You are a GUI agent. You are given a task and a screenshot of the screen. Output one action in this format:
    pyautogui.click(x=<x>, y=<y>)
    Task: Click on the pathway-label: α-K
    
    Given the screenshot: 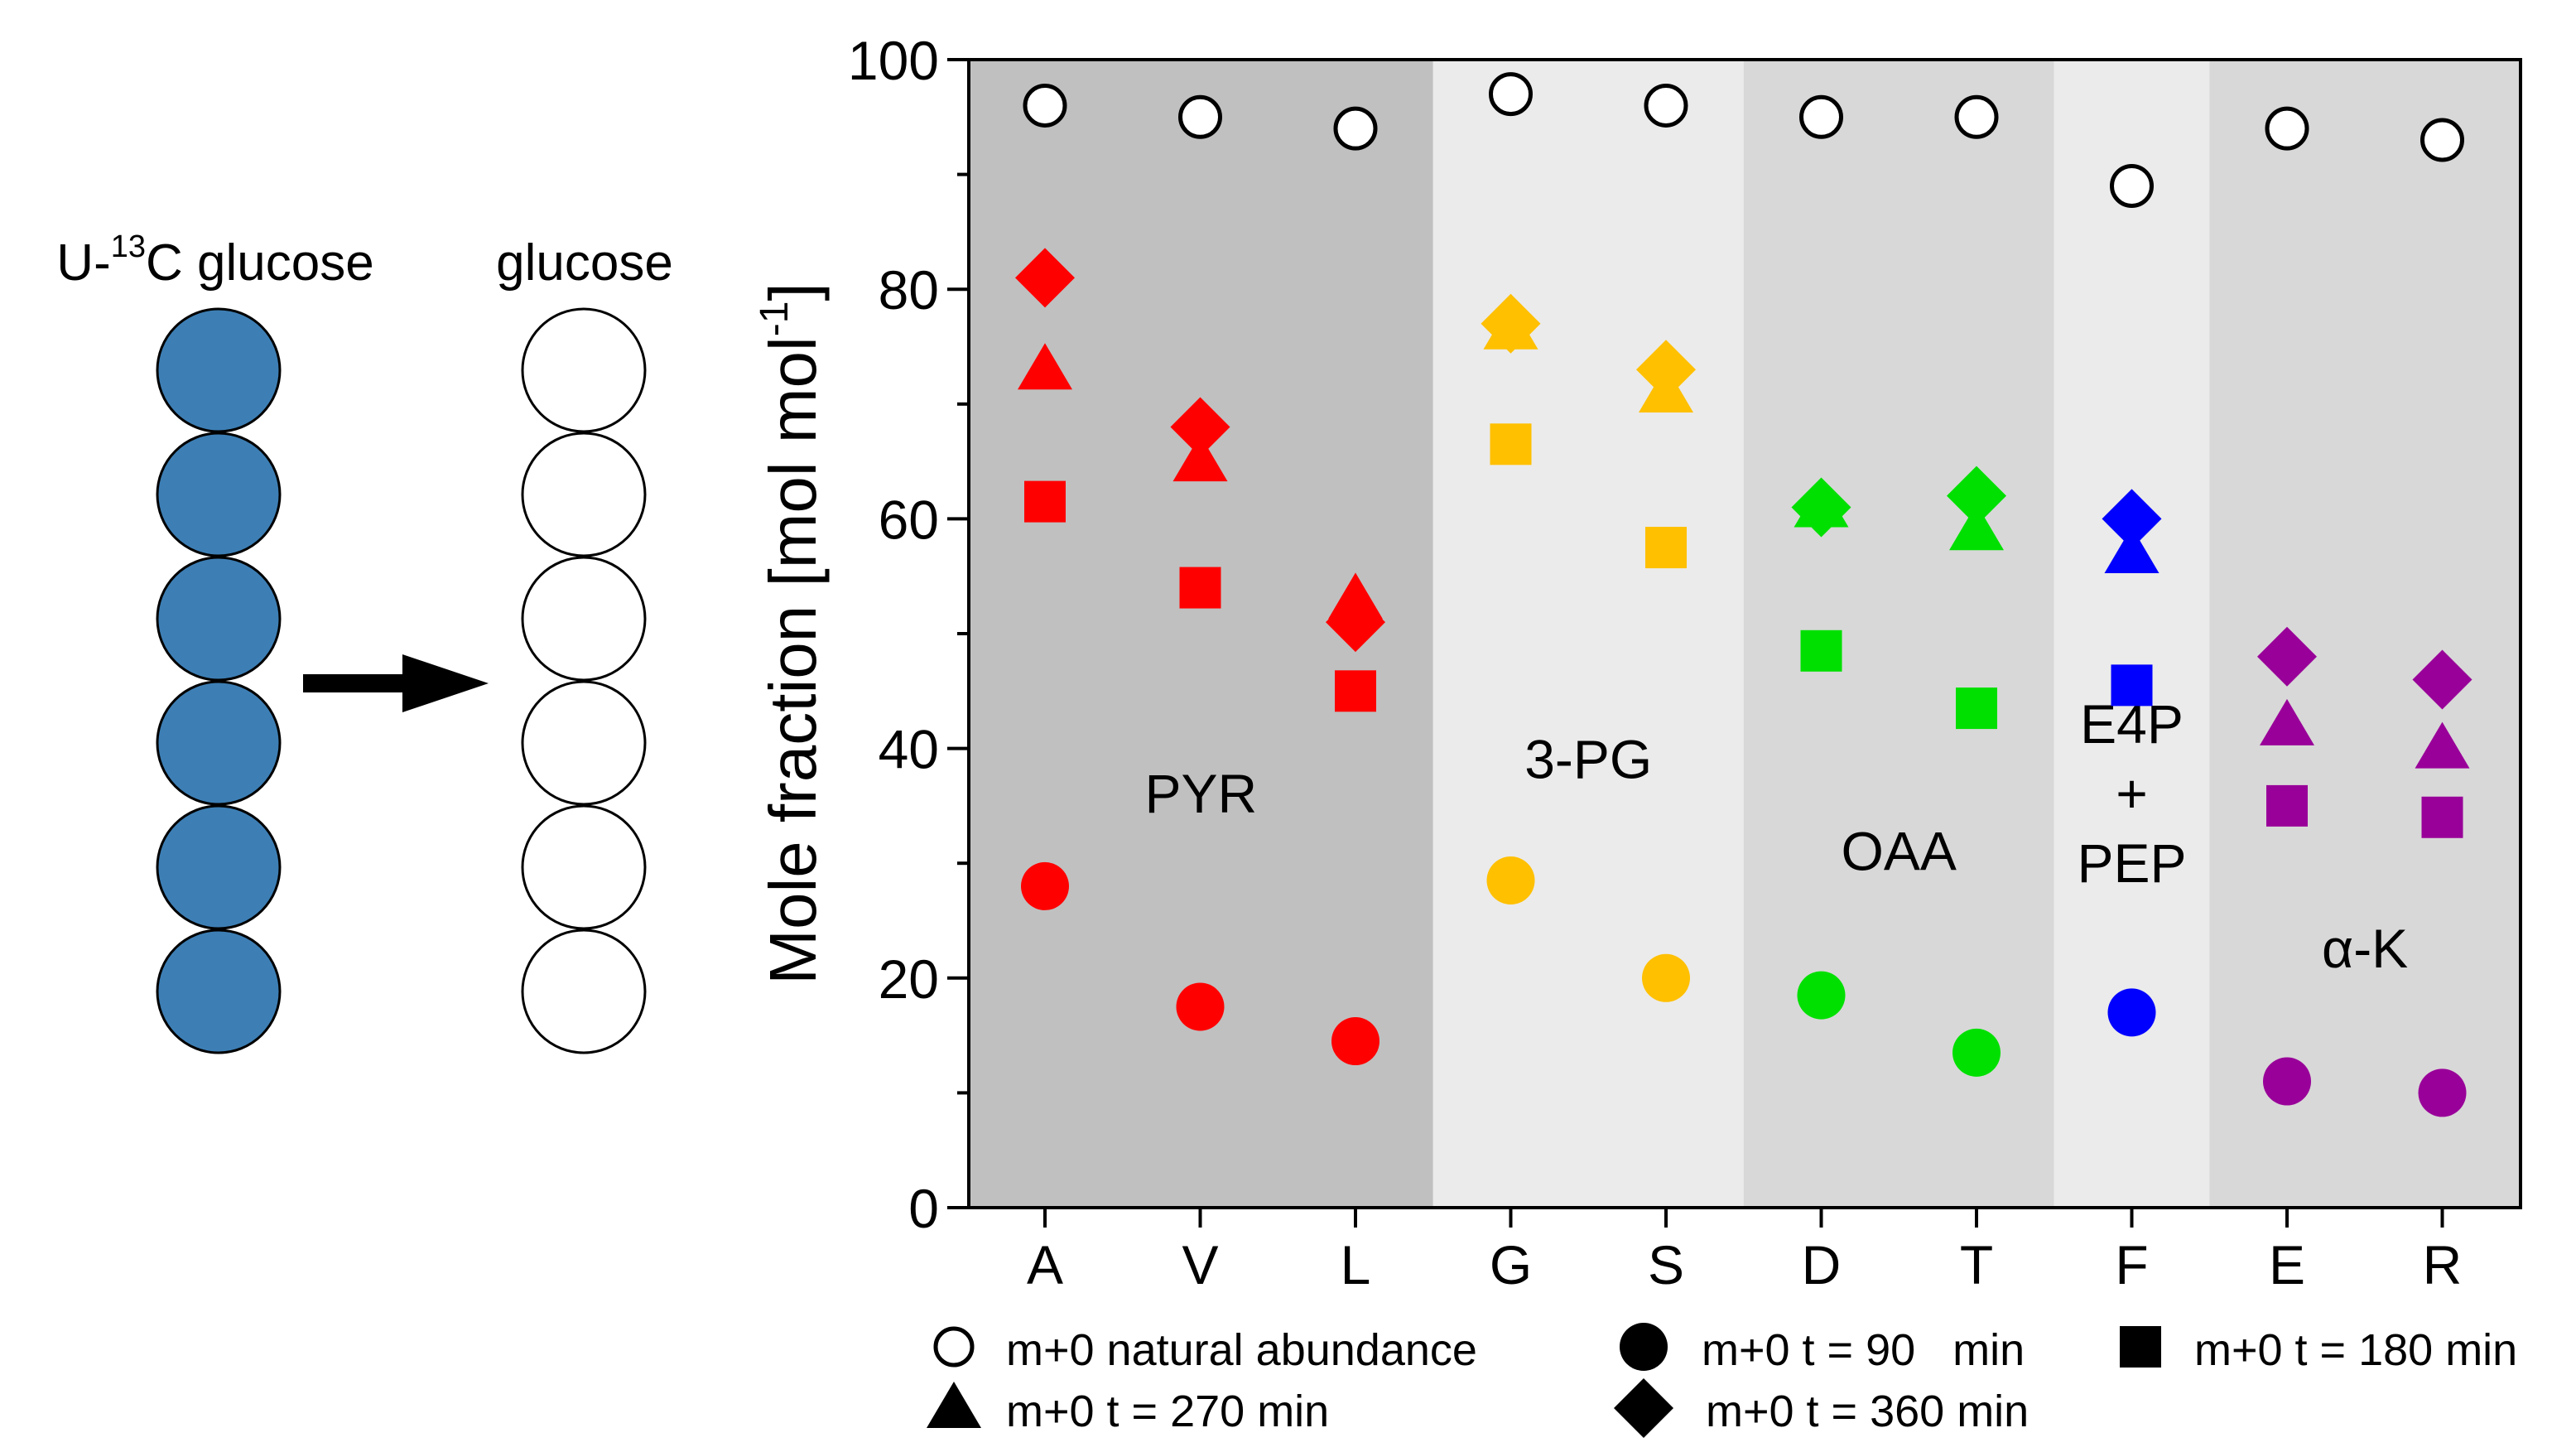 What is the action you would take?
    pyautogui.click(x=2365, y=949)
    